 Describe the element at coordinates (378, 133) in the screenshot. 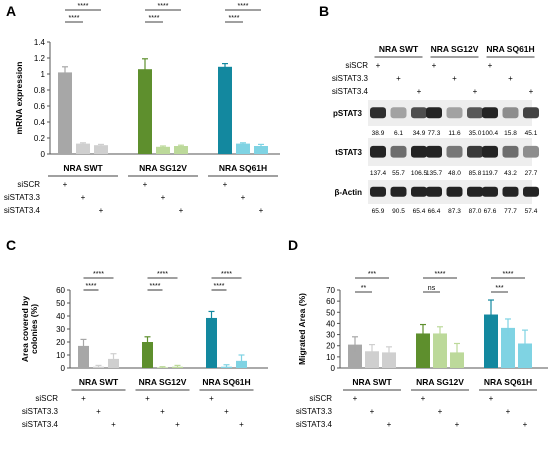

I see `blot-quant-value: 38.9` at that location.